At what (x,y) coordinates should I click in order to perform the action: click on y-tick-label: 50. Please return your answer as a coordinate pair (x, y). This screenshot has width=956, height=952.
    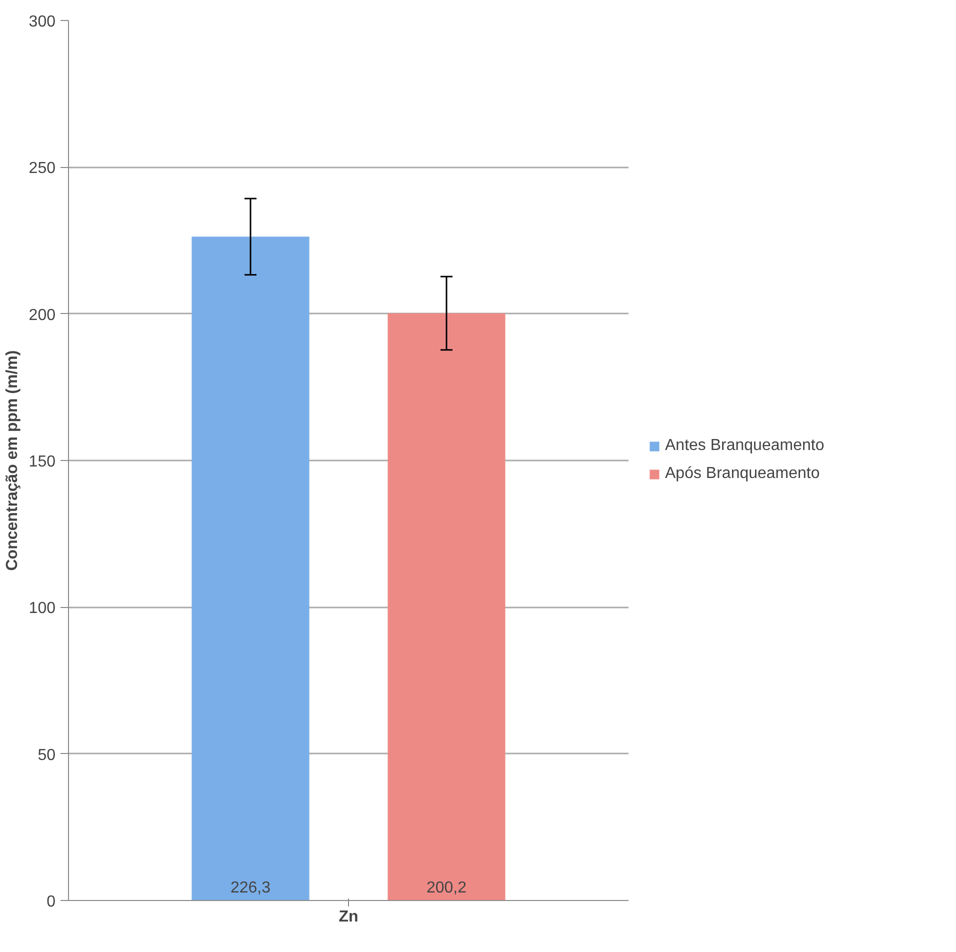
    Looking at the image, I should click on (47, 755).